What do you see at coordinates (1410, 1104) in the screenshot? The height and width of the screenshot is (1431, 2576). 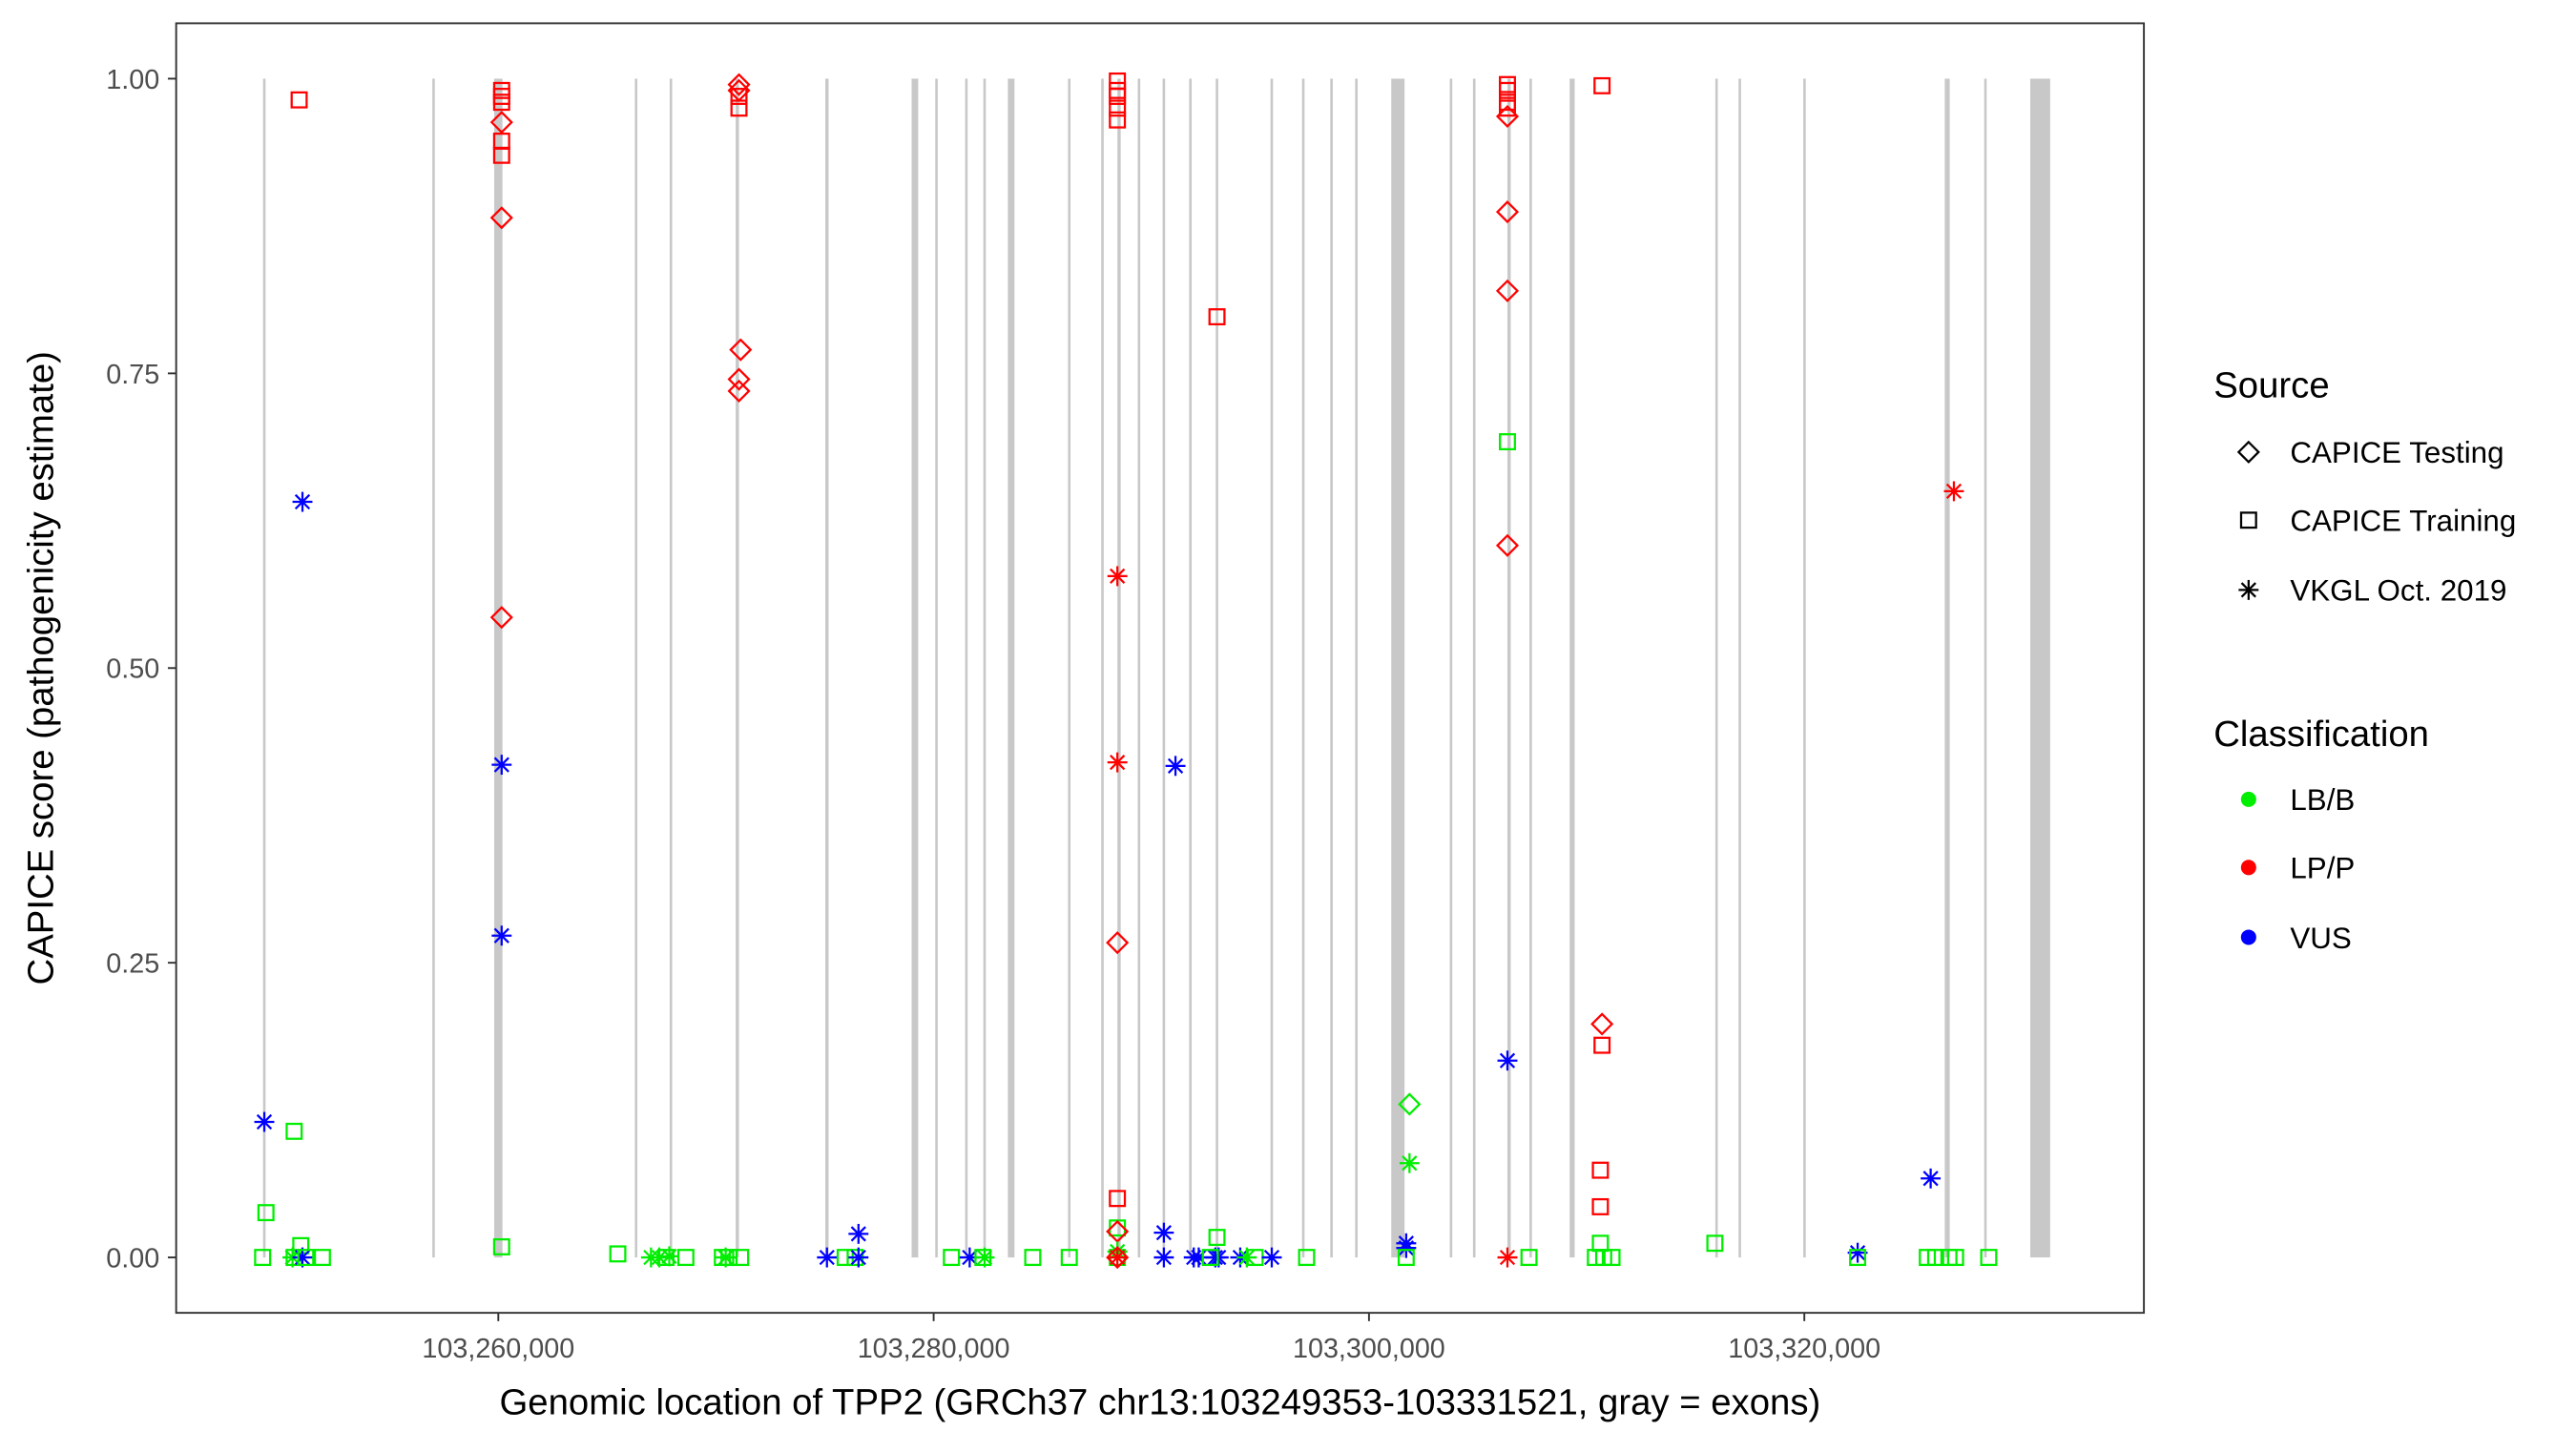 I see `point-testing-lbb` at bounding box center [1410, 1104].